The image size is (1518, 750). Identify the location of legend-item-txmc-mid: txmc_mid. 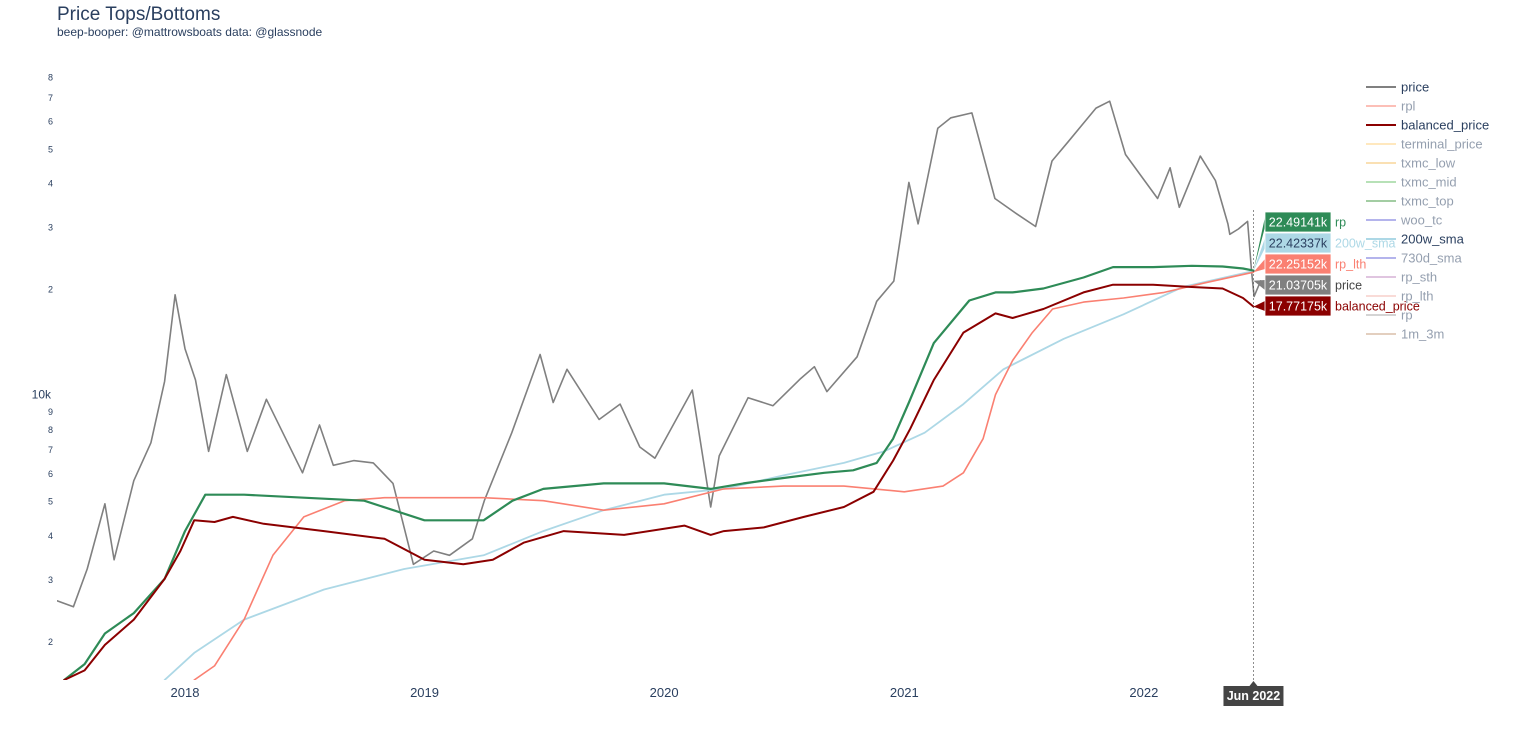
(1411, 182).